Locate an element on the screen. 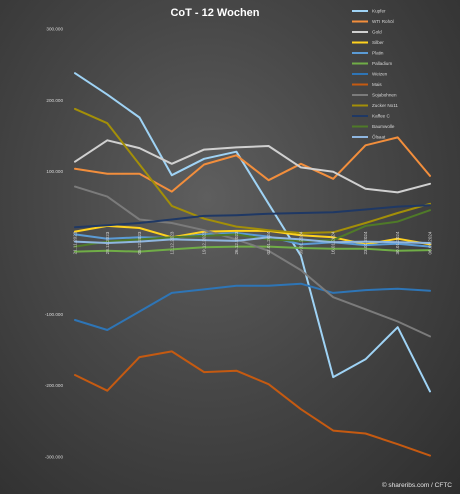  x-tick-label: 16.01.2024 is located at coordinates (333, 242).